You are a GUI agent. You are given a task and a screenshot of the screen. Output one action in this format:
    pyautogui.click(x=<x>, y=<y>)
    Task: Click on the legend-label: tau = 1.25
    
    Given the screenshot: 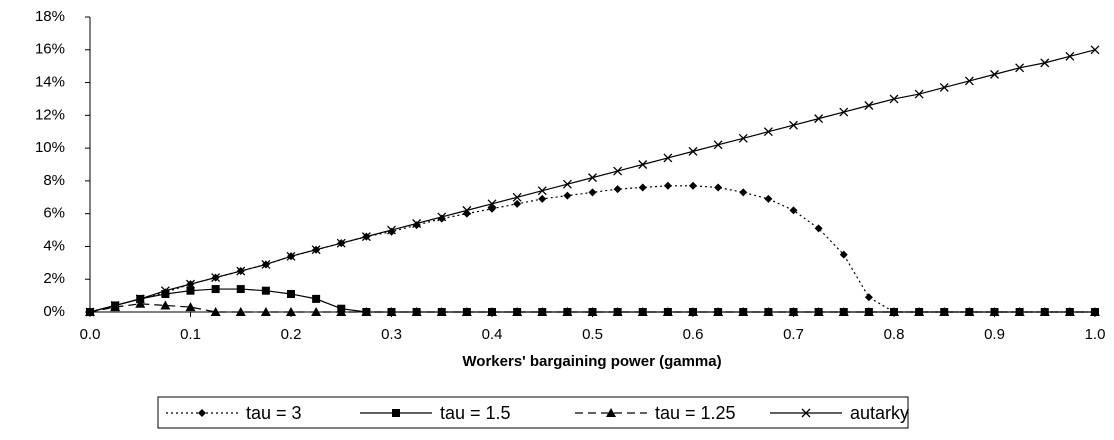 What is the action you would take?
    pyautogui.click(x=695, y=413)
    